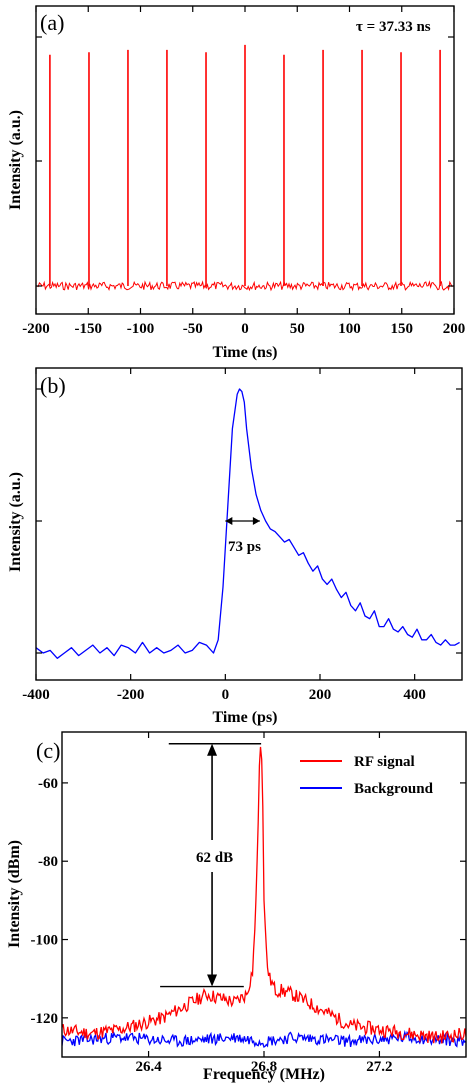  Describe the element at coordinates (229, 521) in the screenshot. I see `fwhm-arrow-head-left` at that location.